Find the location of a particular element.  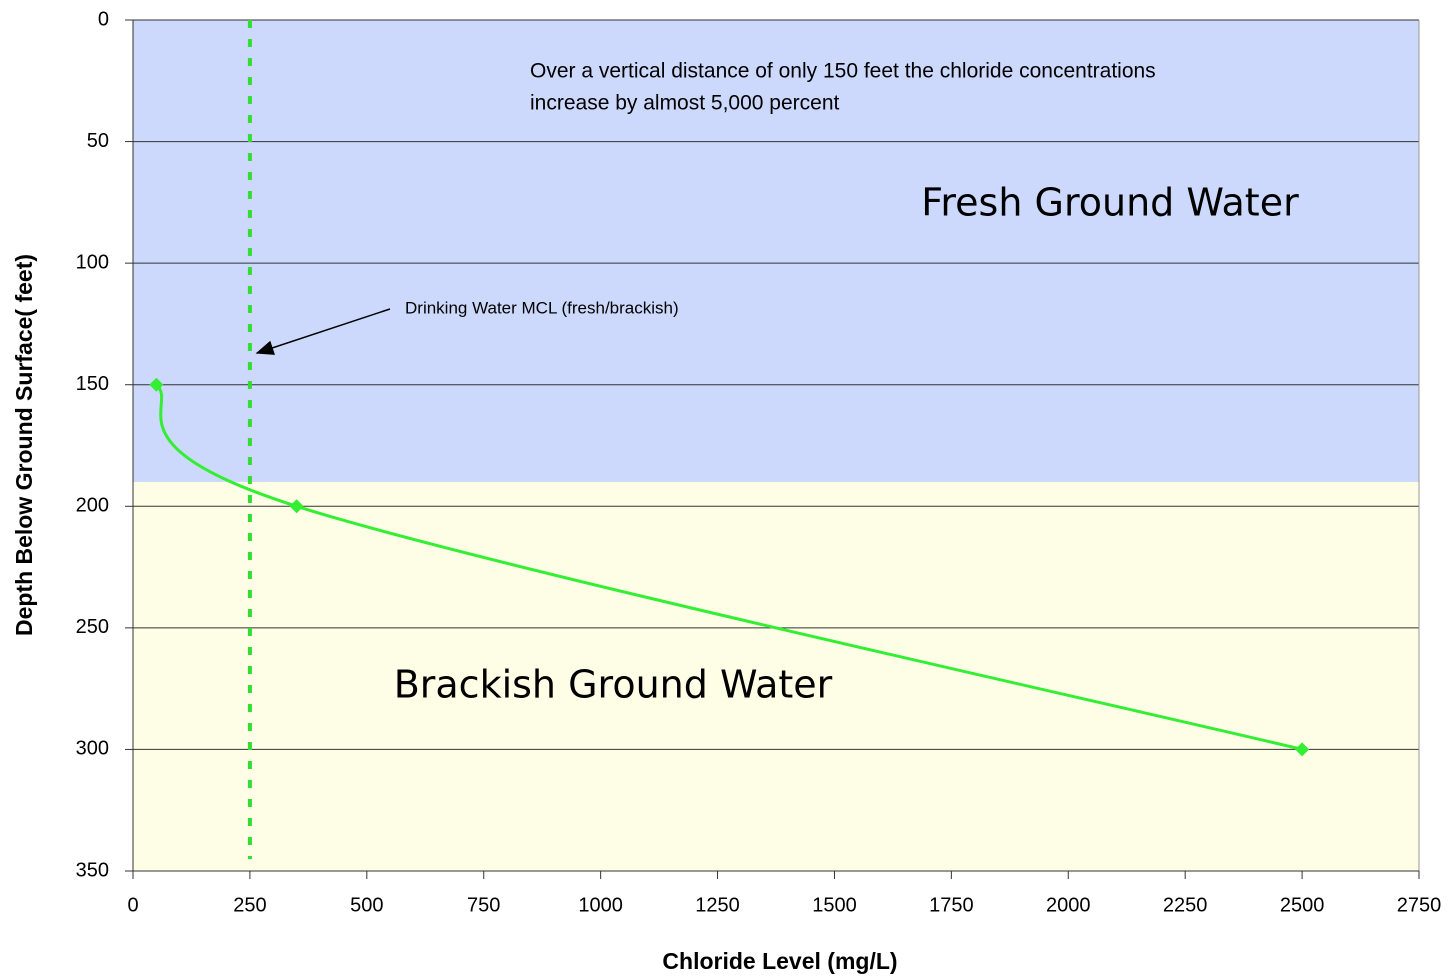

annotation-line: increase by almost 5,000 percent is located at coordinates (685, 103).